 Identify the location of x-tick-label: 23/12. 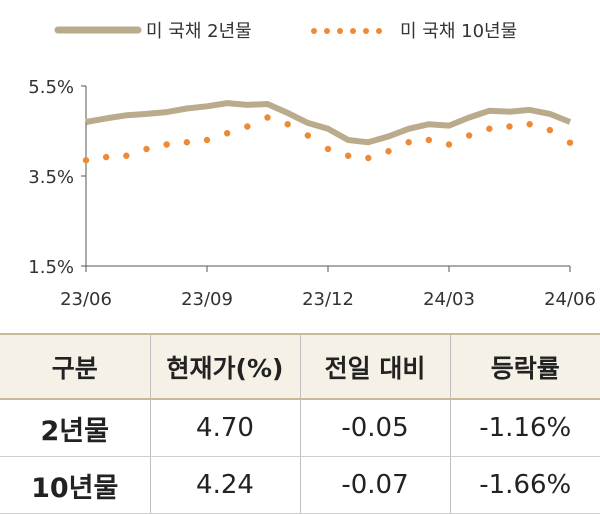
(328, 299).